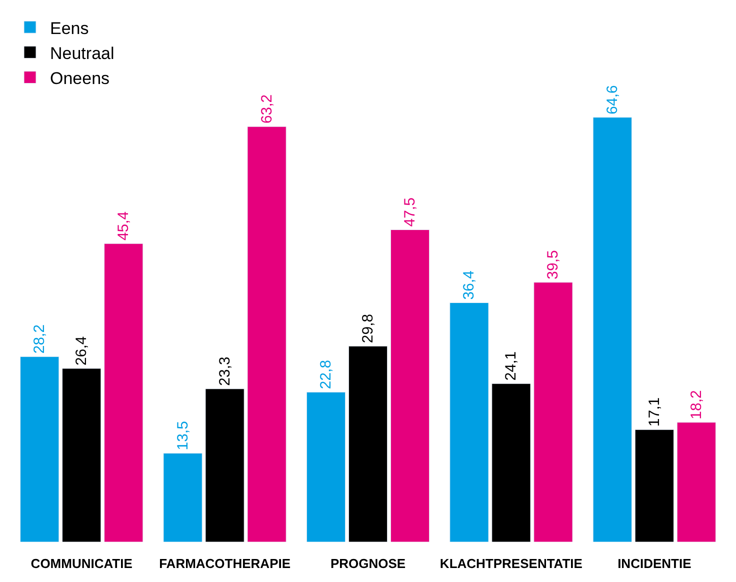 The height and width of the screenshot is (582, 736). What do you see at coordinates (225, 371) in the screenshot?
I see `data-label: 23,3` at bounding box center [225, 371].